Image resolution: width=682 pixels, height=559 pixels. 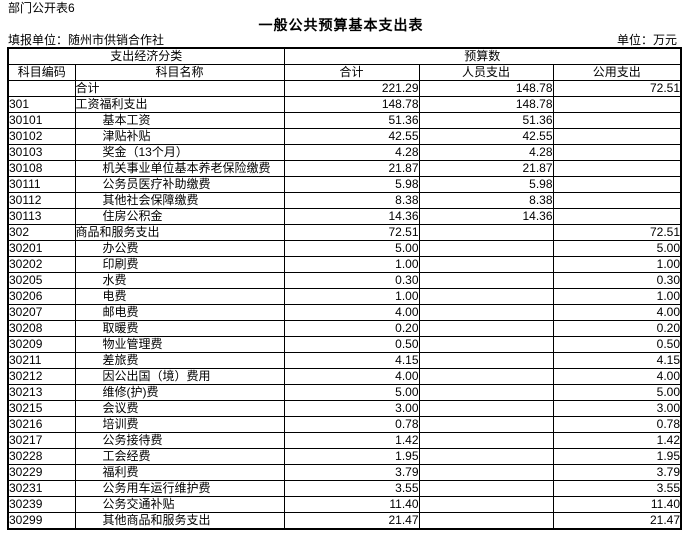 I want to click on table-row: 30207 邮电费 4.00 4.00, so click(x=344, y=312).